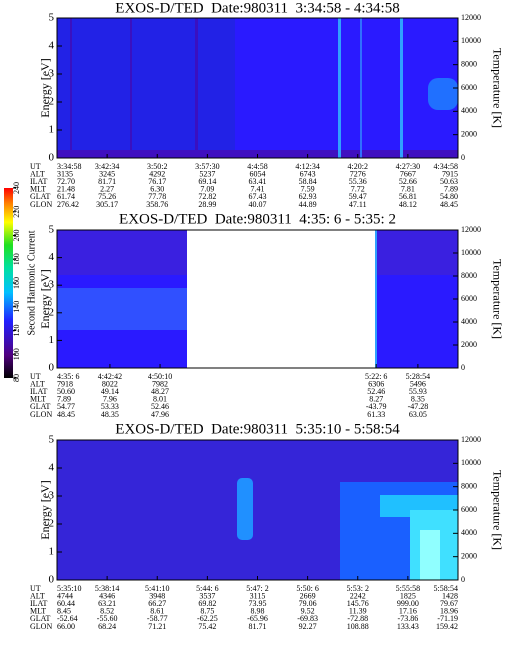 Image resolution: width=505 pixels, height=649 pixels. Describe the element at coordinates (65, 383) in the screenshot. I see `table-cell: 7918` at that location.